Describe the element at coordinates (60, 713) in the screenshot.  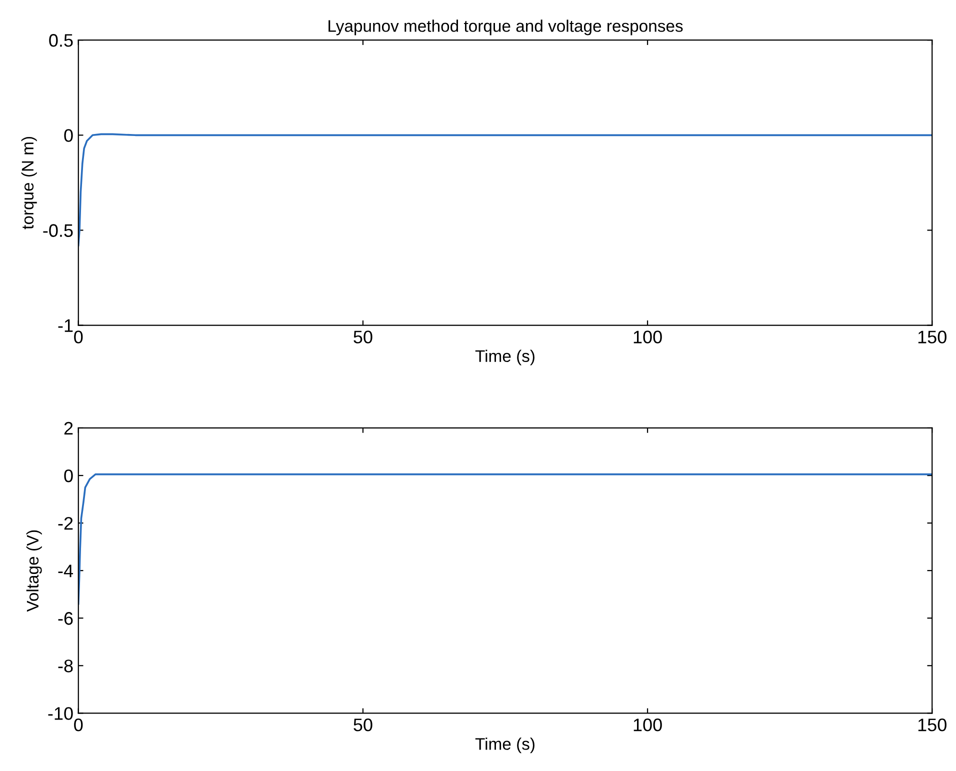
I see `y-tick-label: -10` at that location.